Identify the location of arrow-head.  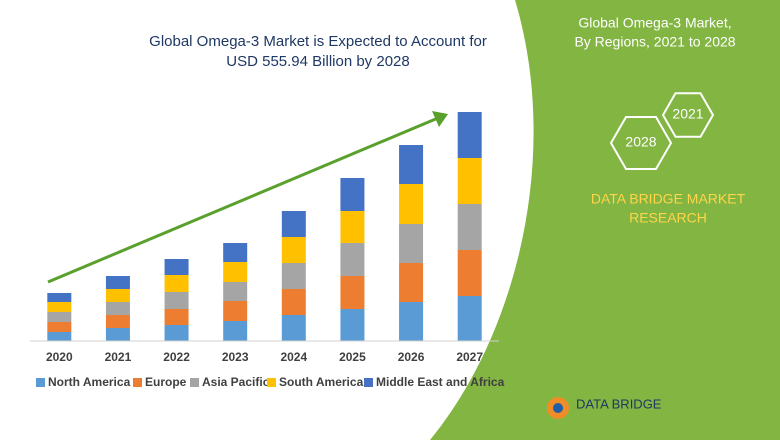
(440, 119).